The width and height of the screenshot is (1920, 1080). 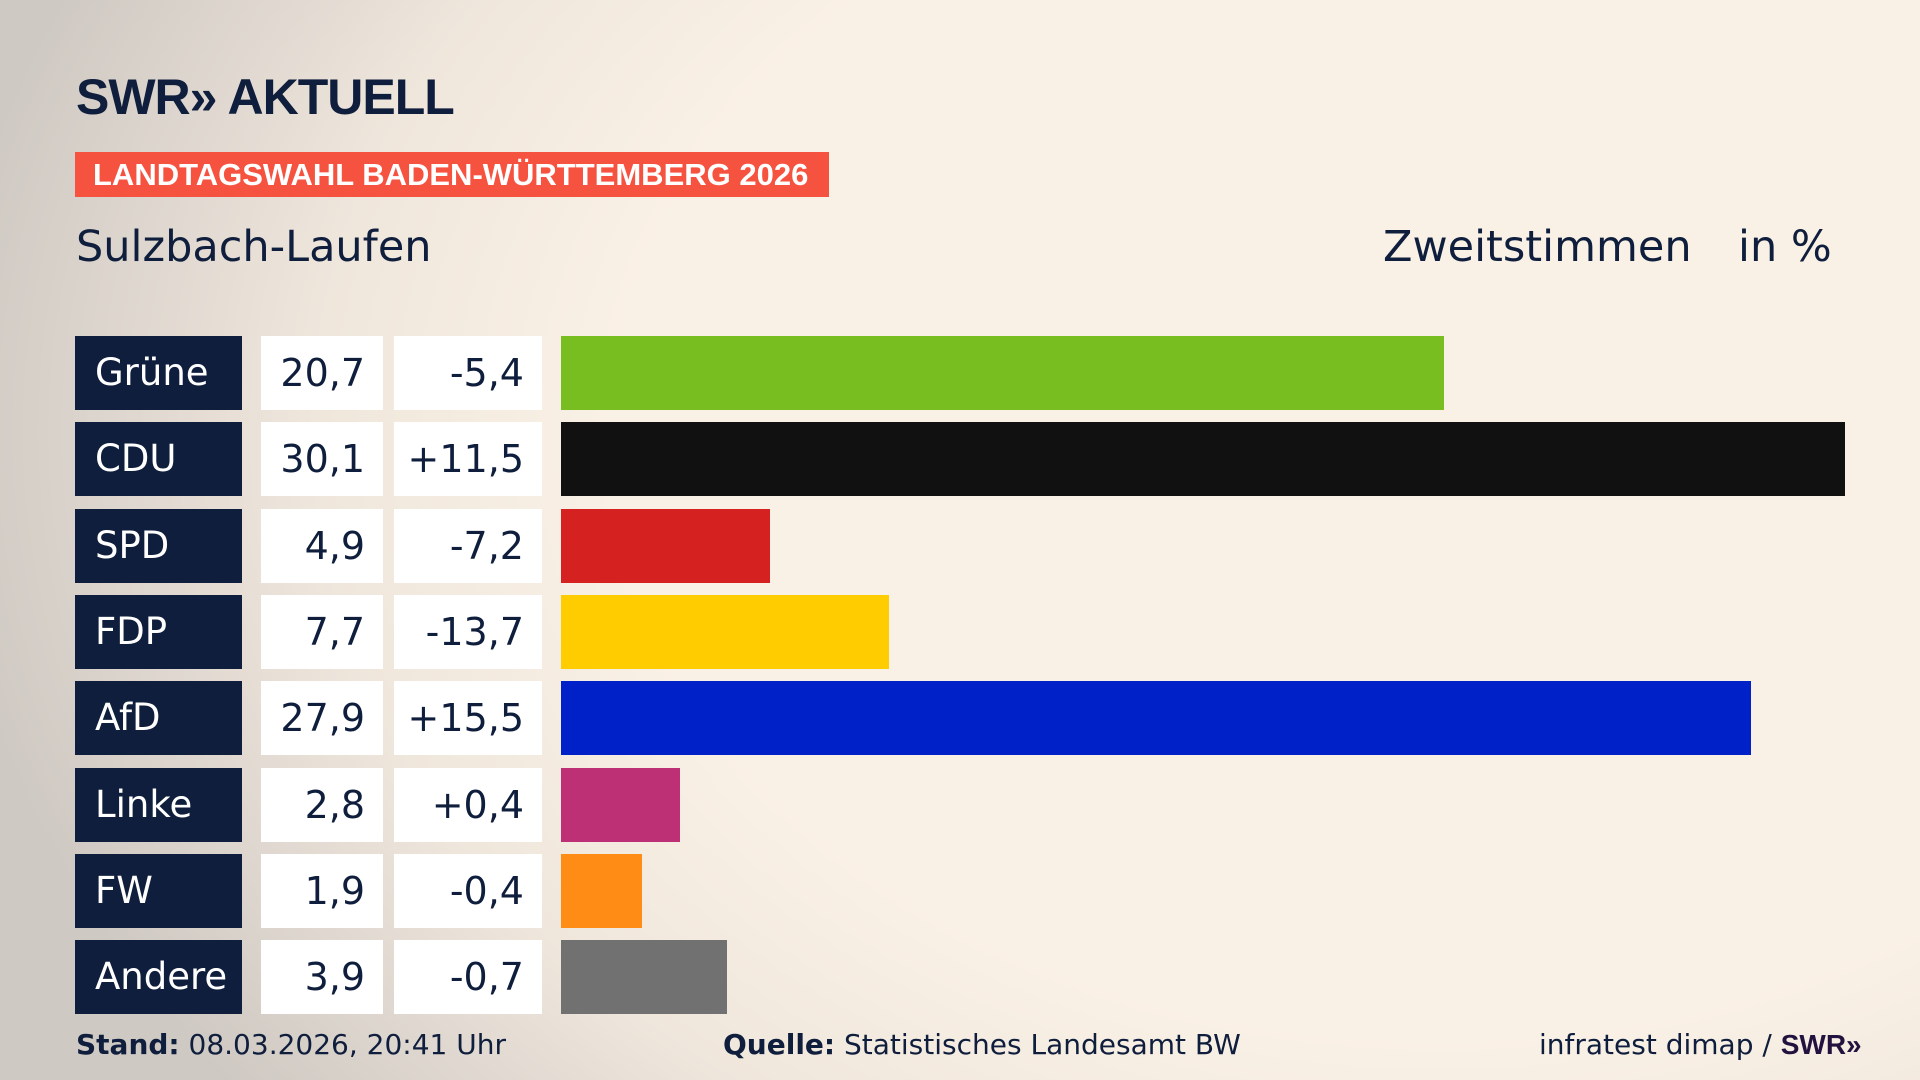 I want to click on diff-label: +11,5, so click(x=468, y=459).